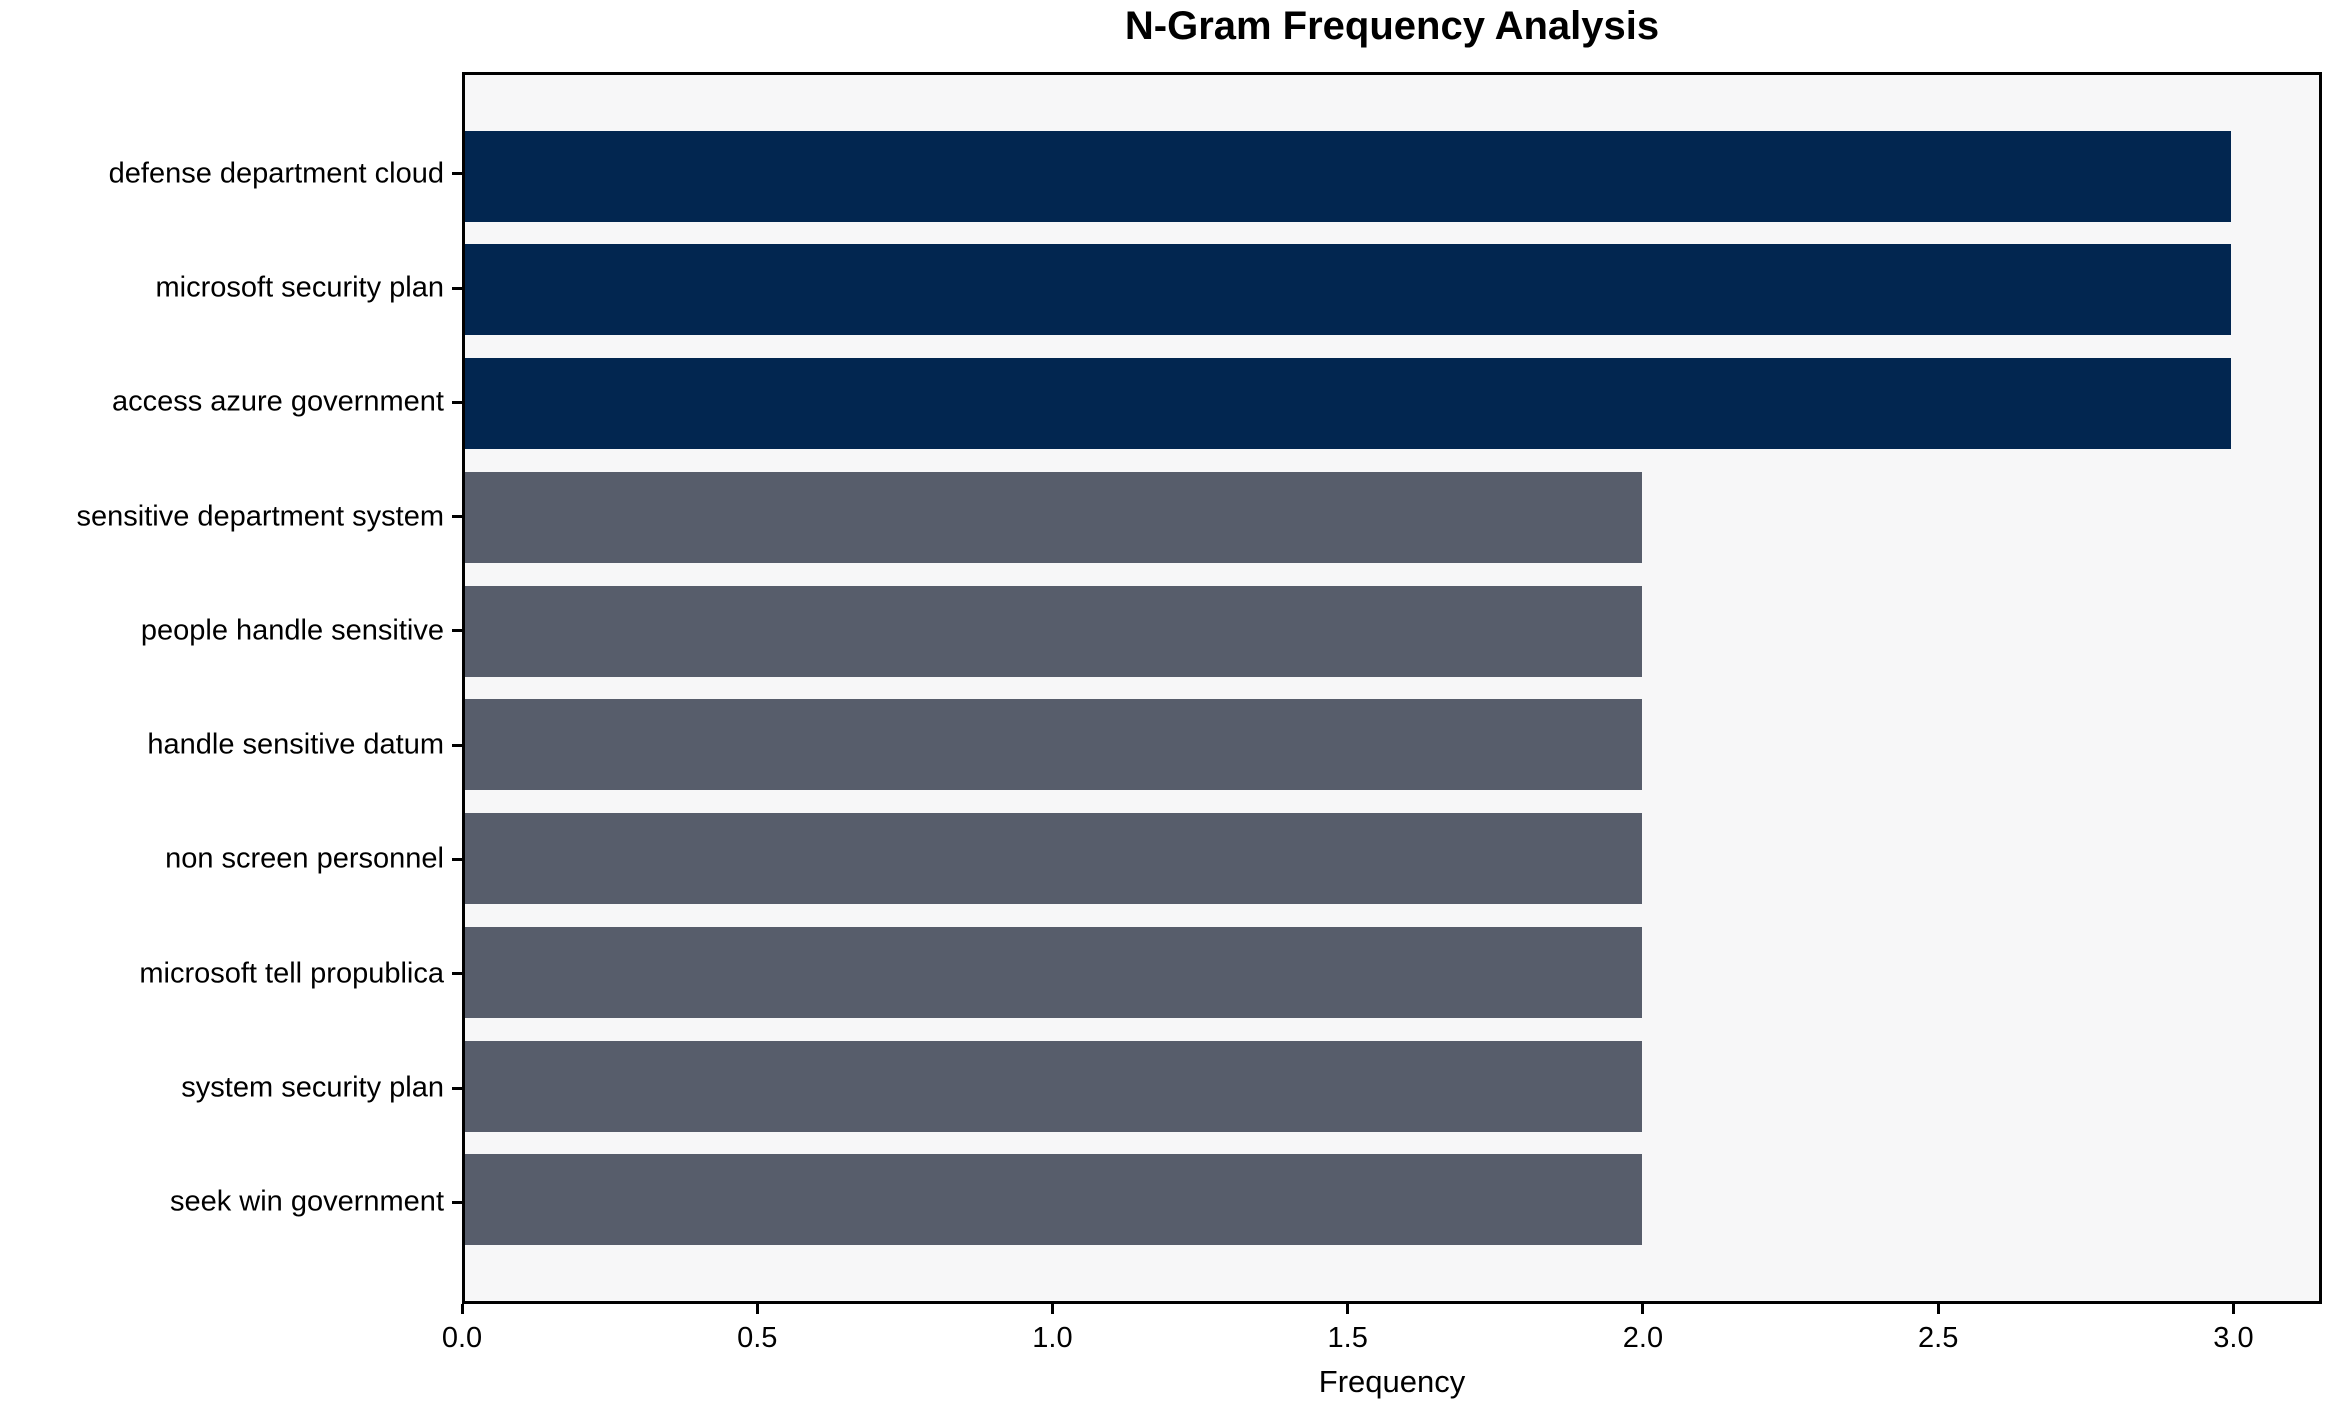 Image resolution: width=2342 pixels, height=1414 pixels. What do you see at coordinates (2233, 1338) in the screenshot?
I see `x-tick-label: 3.0` at bounding box center [2233, 1338].